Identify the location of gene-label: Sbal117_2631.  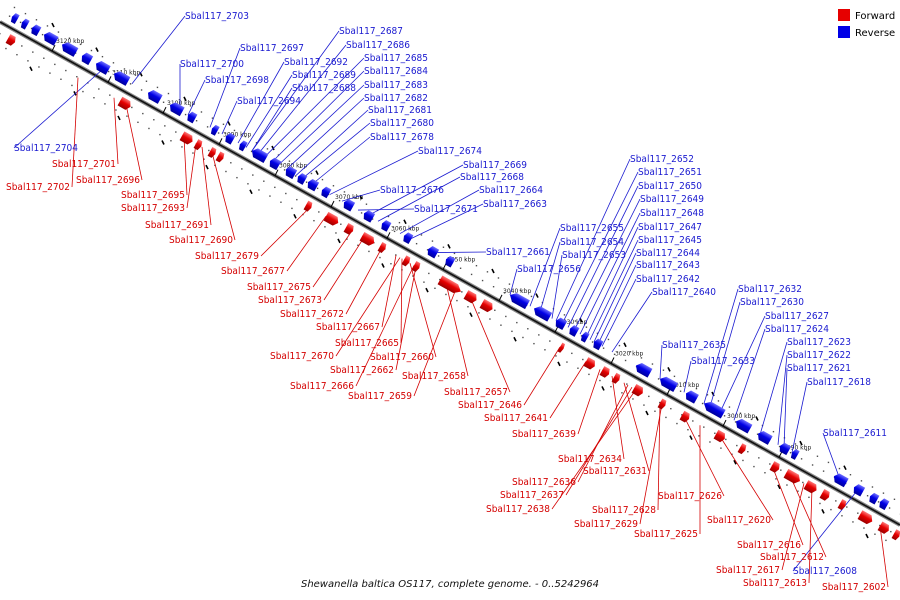
(615, 471).